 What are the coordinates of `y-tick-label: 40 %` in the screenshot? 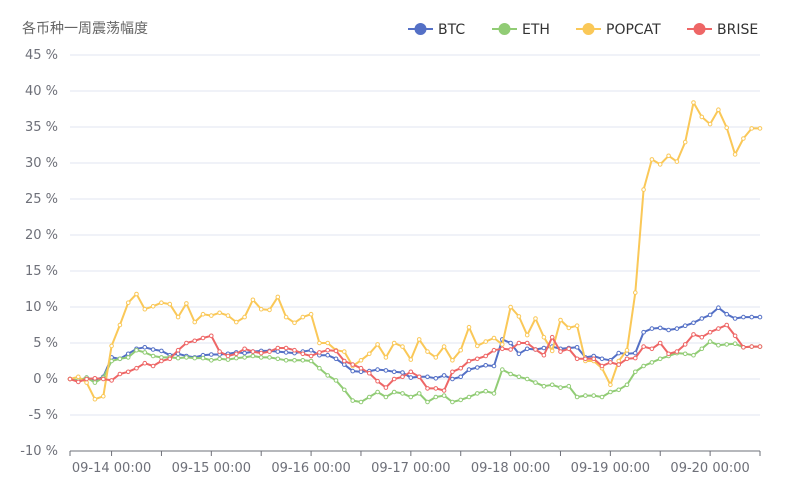 It's located at (41, 91).